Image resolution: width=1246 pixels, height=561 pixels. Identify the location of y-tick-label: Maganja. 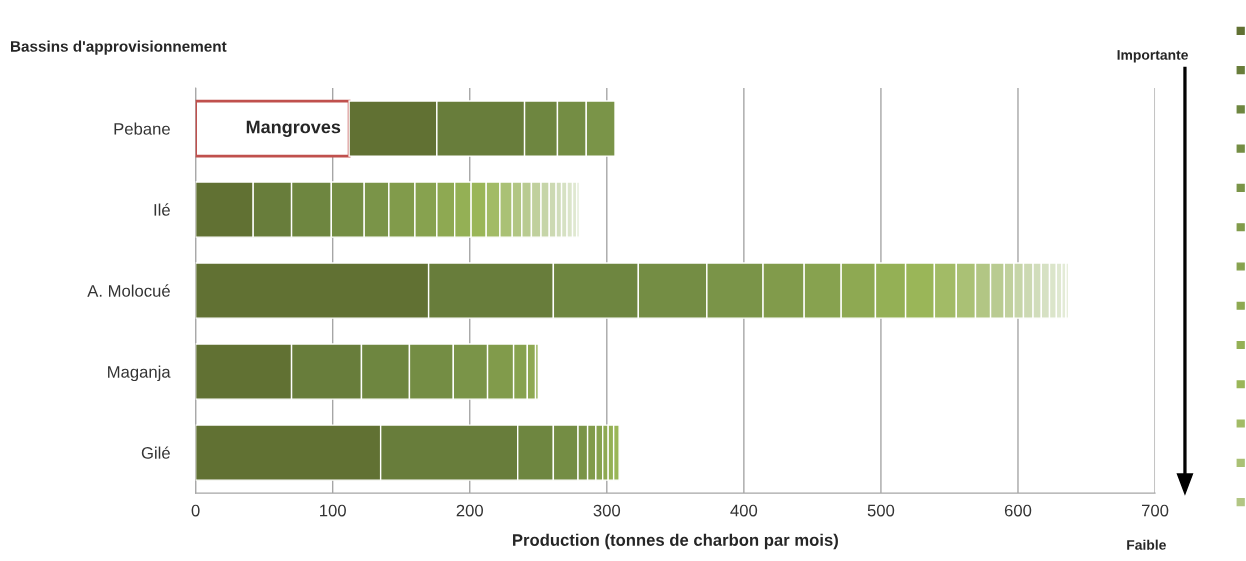
(139, 373).